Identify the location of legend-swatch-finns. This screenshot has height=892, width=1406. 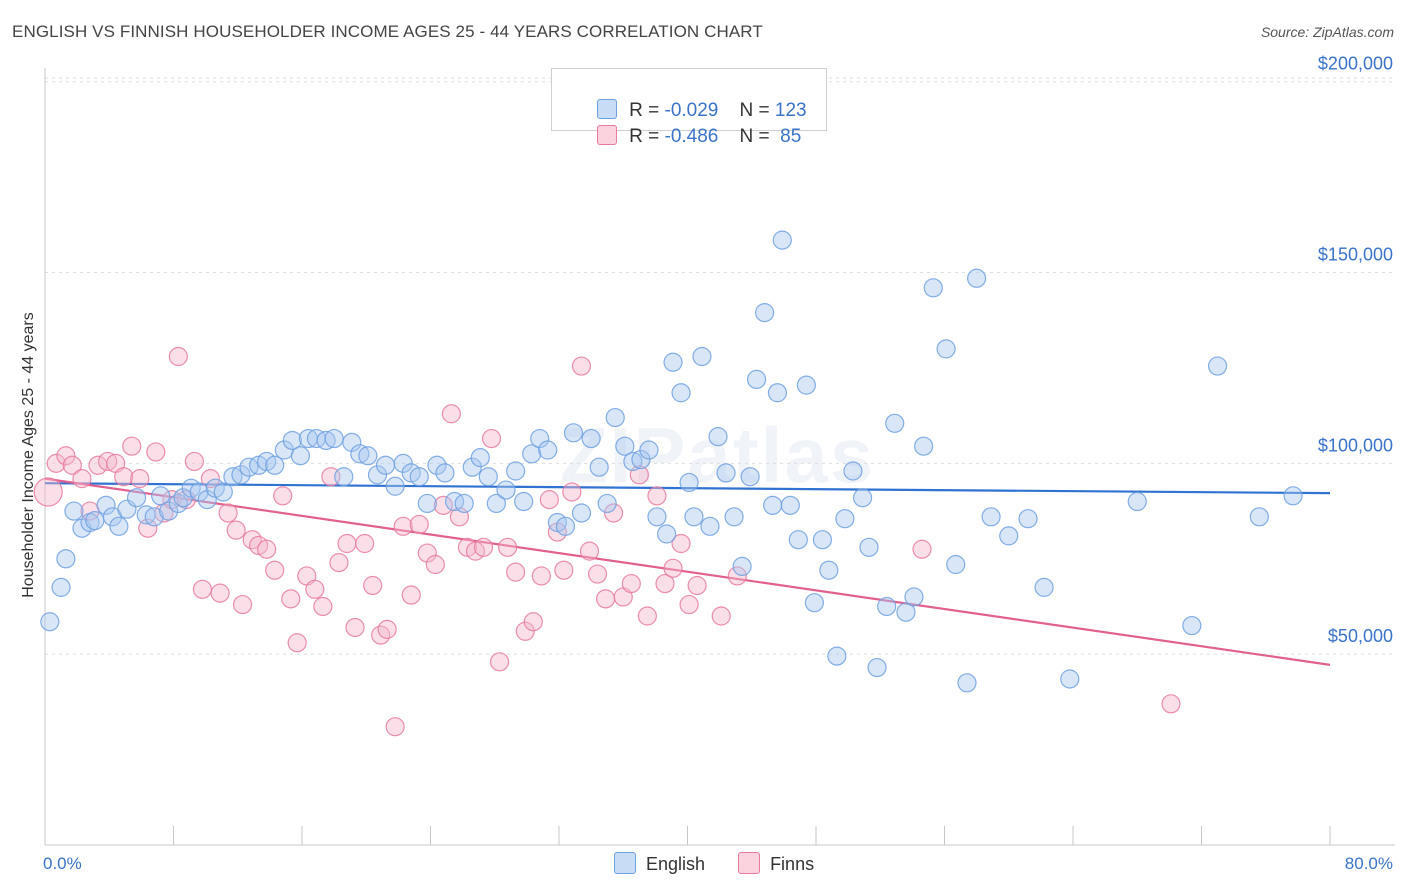
(607, 135).